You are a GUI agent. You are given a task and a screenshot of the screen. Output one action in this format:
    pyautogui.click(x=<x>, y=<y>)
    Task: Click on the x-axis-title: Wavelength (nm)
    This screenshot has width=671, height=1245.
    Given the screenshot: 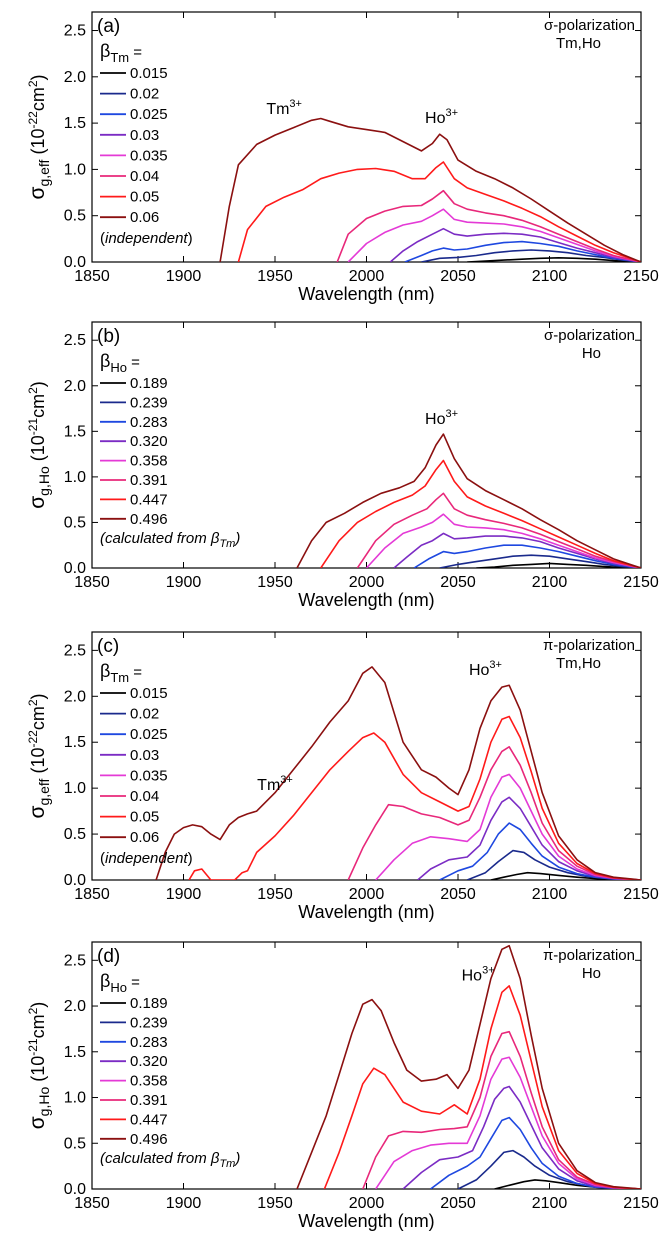 What is the action you would take?
    pyautogui.click(x=366, y=600)
    